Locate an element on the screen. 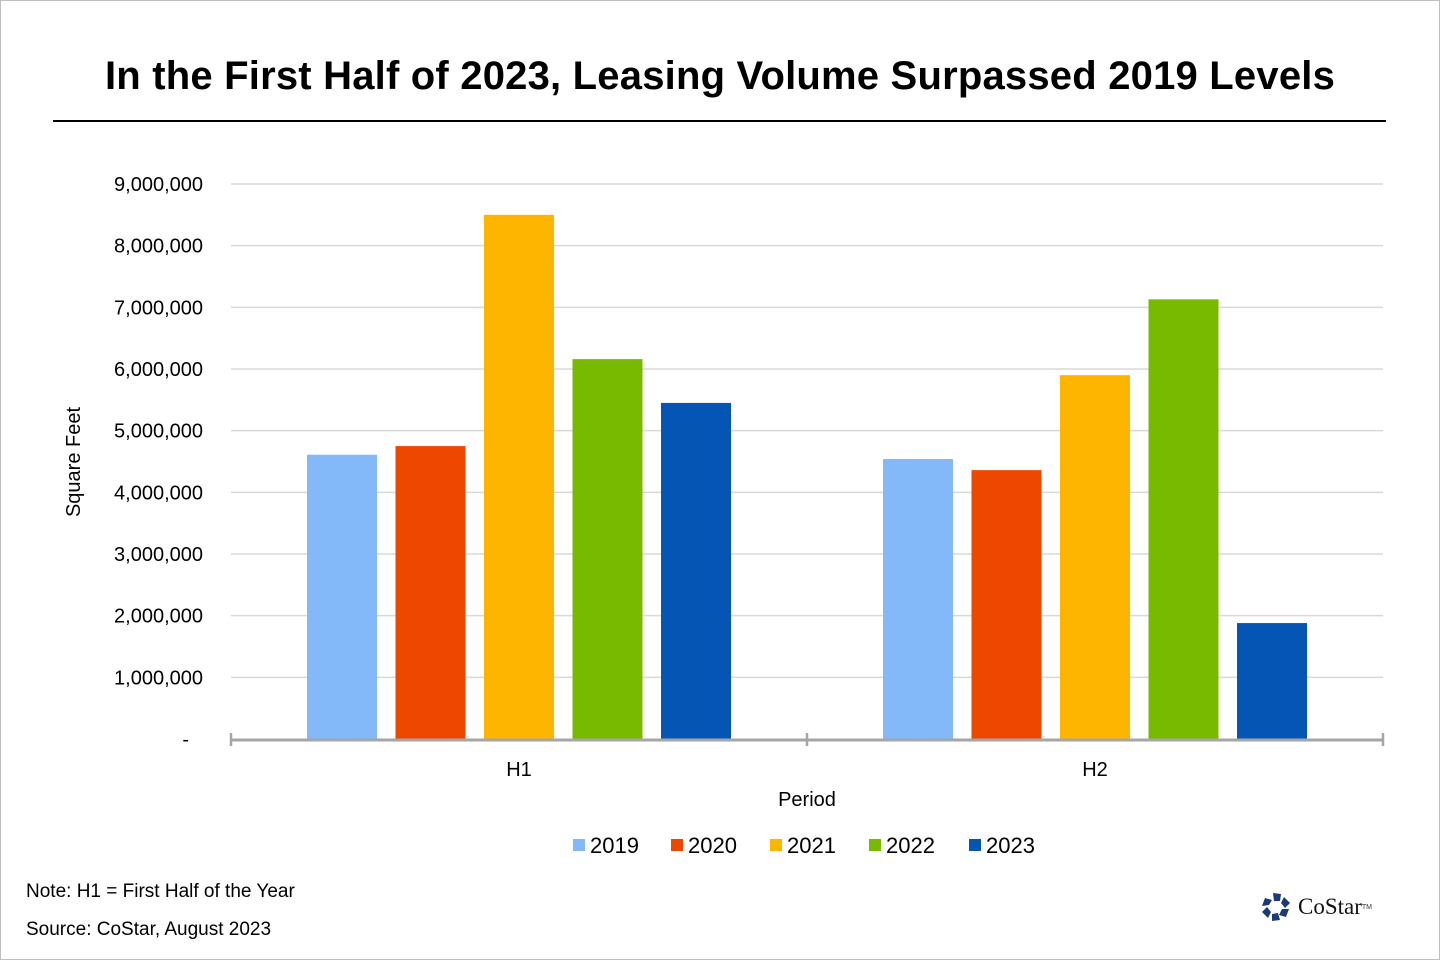 Image resolution: width=1440 pixels, height=960 pixels. legend-label: 2021 is located at coordinates (811, 845).